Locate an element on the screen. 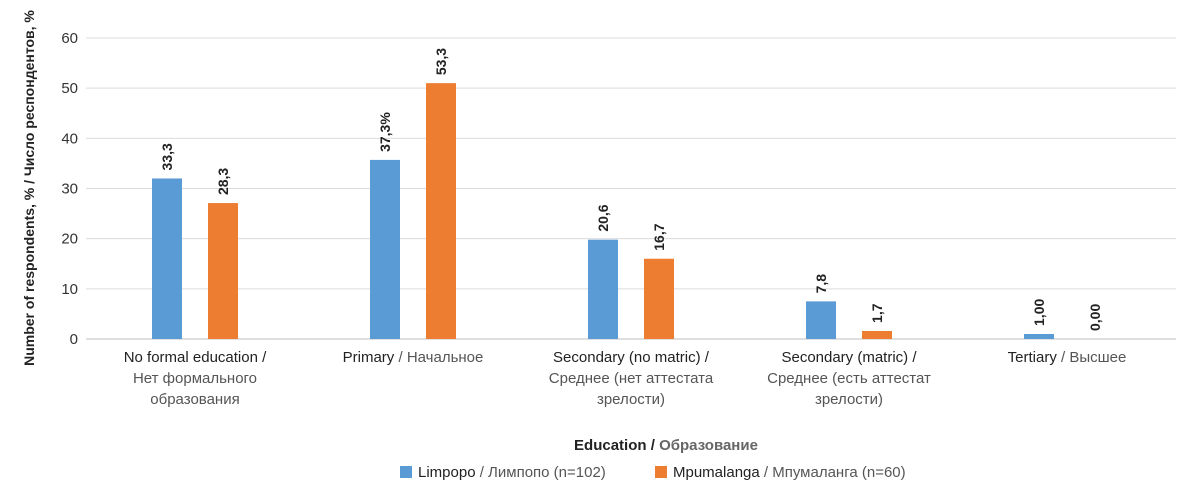  x-axis-title-en: Education is located at coordinates (610, 445).